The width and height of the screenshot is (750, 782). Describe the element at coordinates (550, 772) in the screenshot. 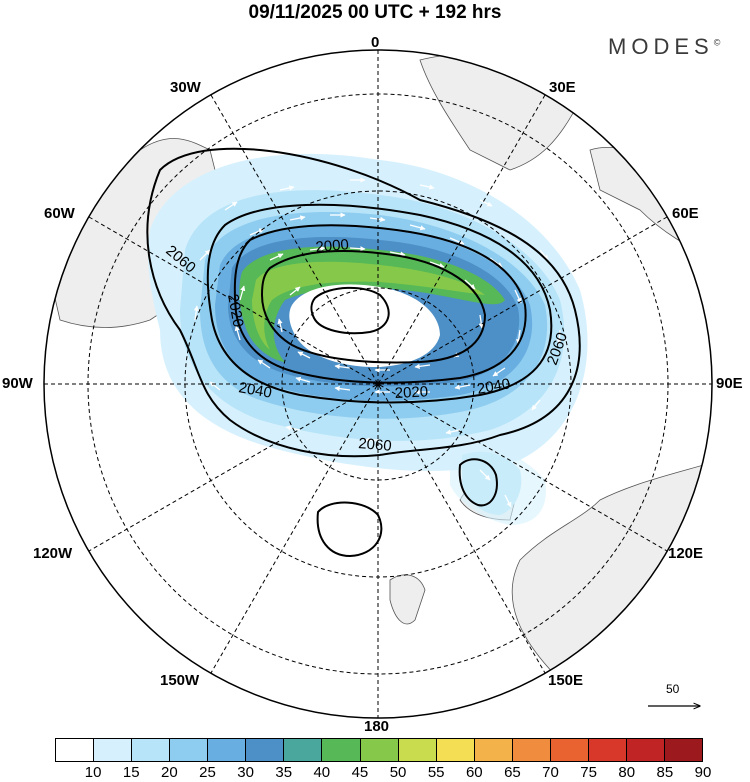

I see `colorbar-tick-label: 70` at that location.